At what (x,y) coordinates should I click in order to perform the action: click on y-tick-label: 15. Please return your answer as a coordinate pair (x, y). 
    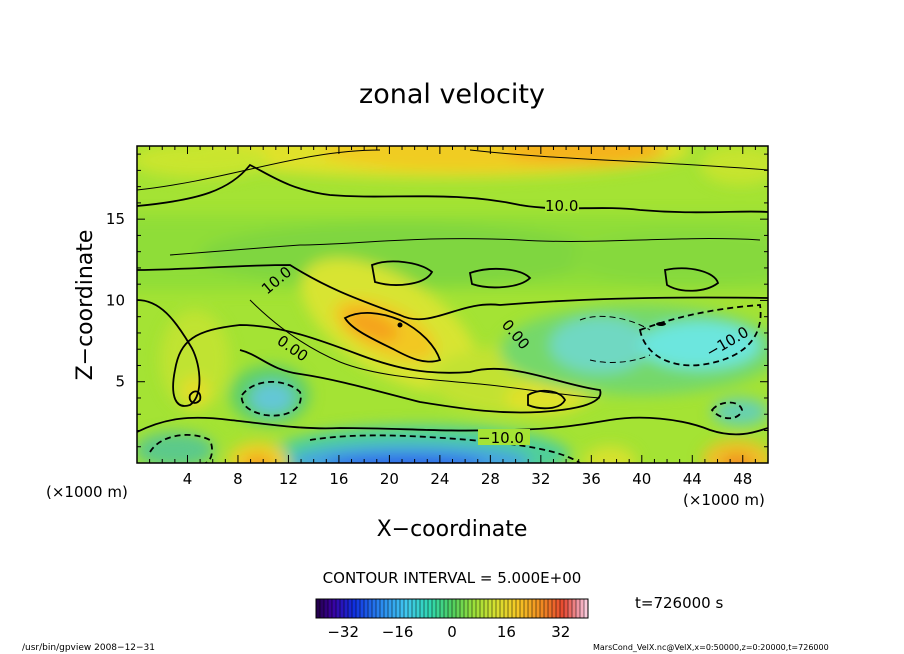
    Looking at the image, I should click on (115, 219).